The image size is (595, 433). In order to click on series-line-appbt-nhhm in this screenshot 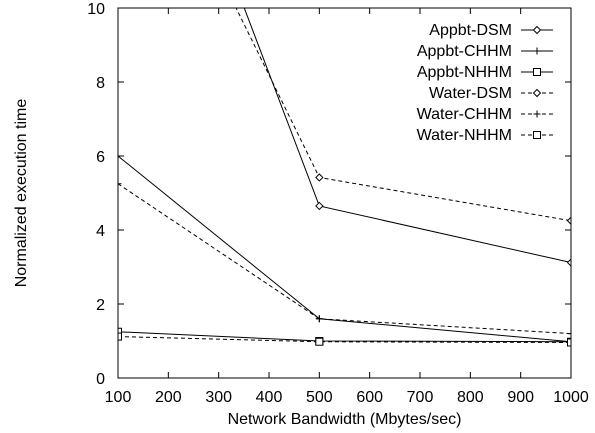, I will do `click(344, 337)`.